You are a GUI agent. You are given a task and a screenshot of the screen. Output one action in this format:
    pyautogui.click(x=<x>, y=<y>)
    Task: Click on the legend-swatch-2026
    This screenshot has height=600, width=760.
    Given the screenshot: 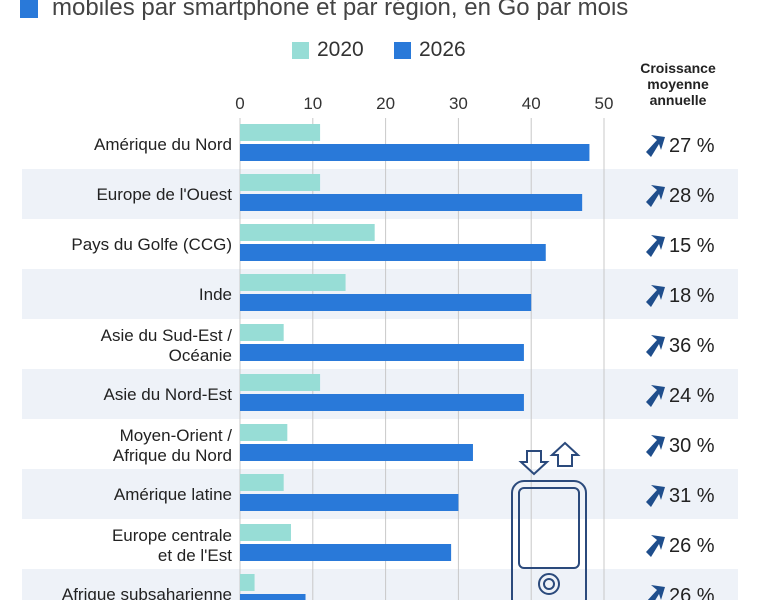 What is the action you would take?
    pyautogui.click(x=402, y=50)
    